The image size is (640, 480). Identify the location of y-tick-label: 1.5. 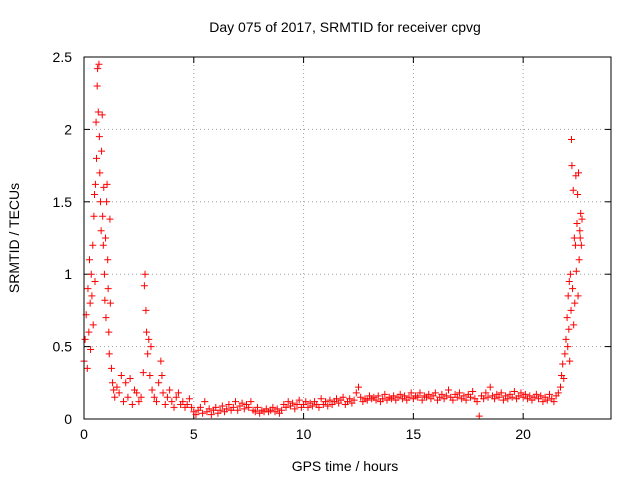
(63, 202).